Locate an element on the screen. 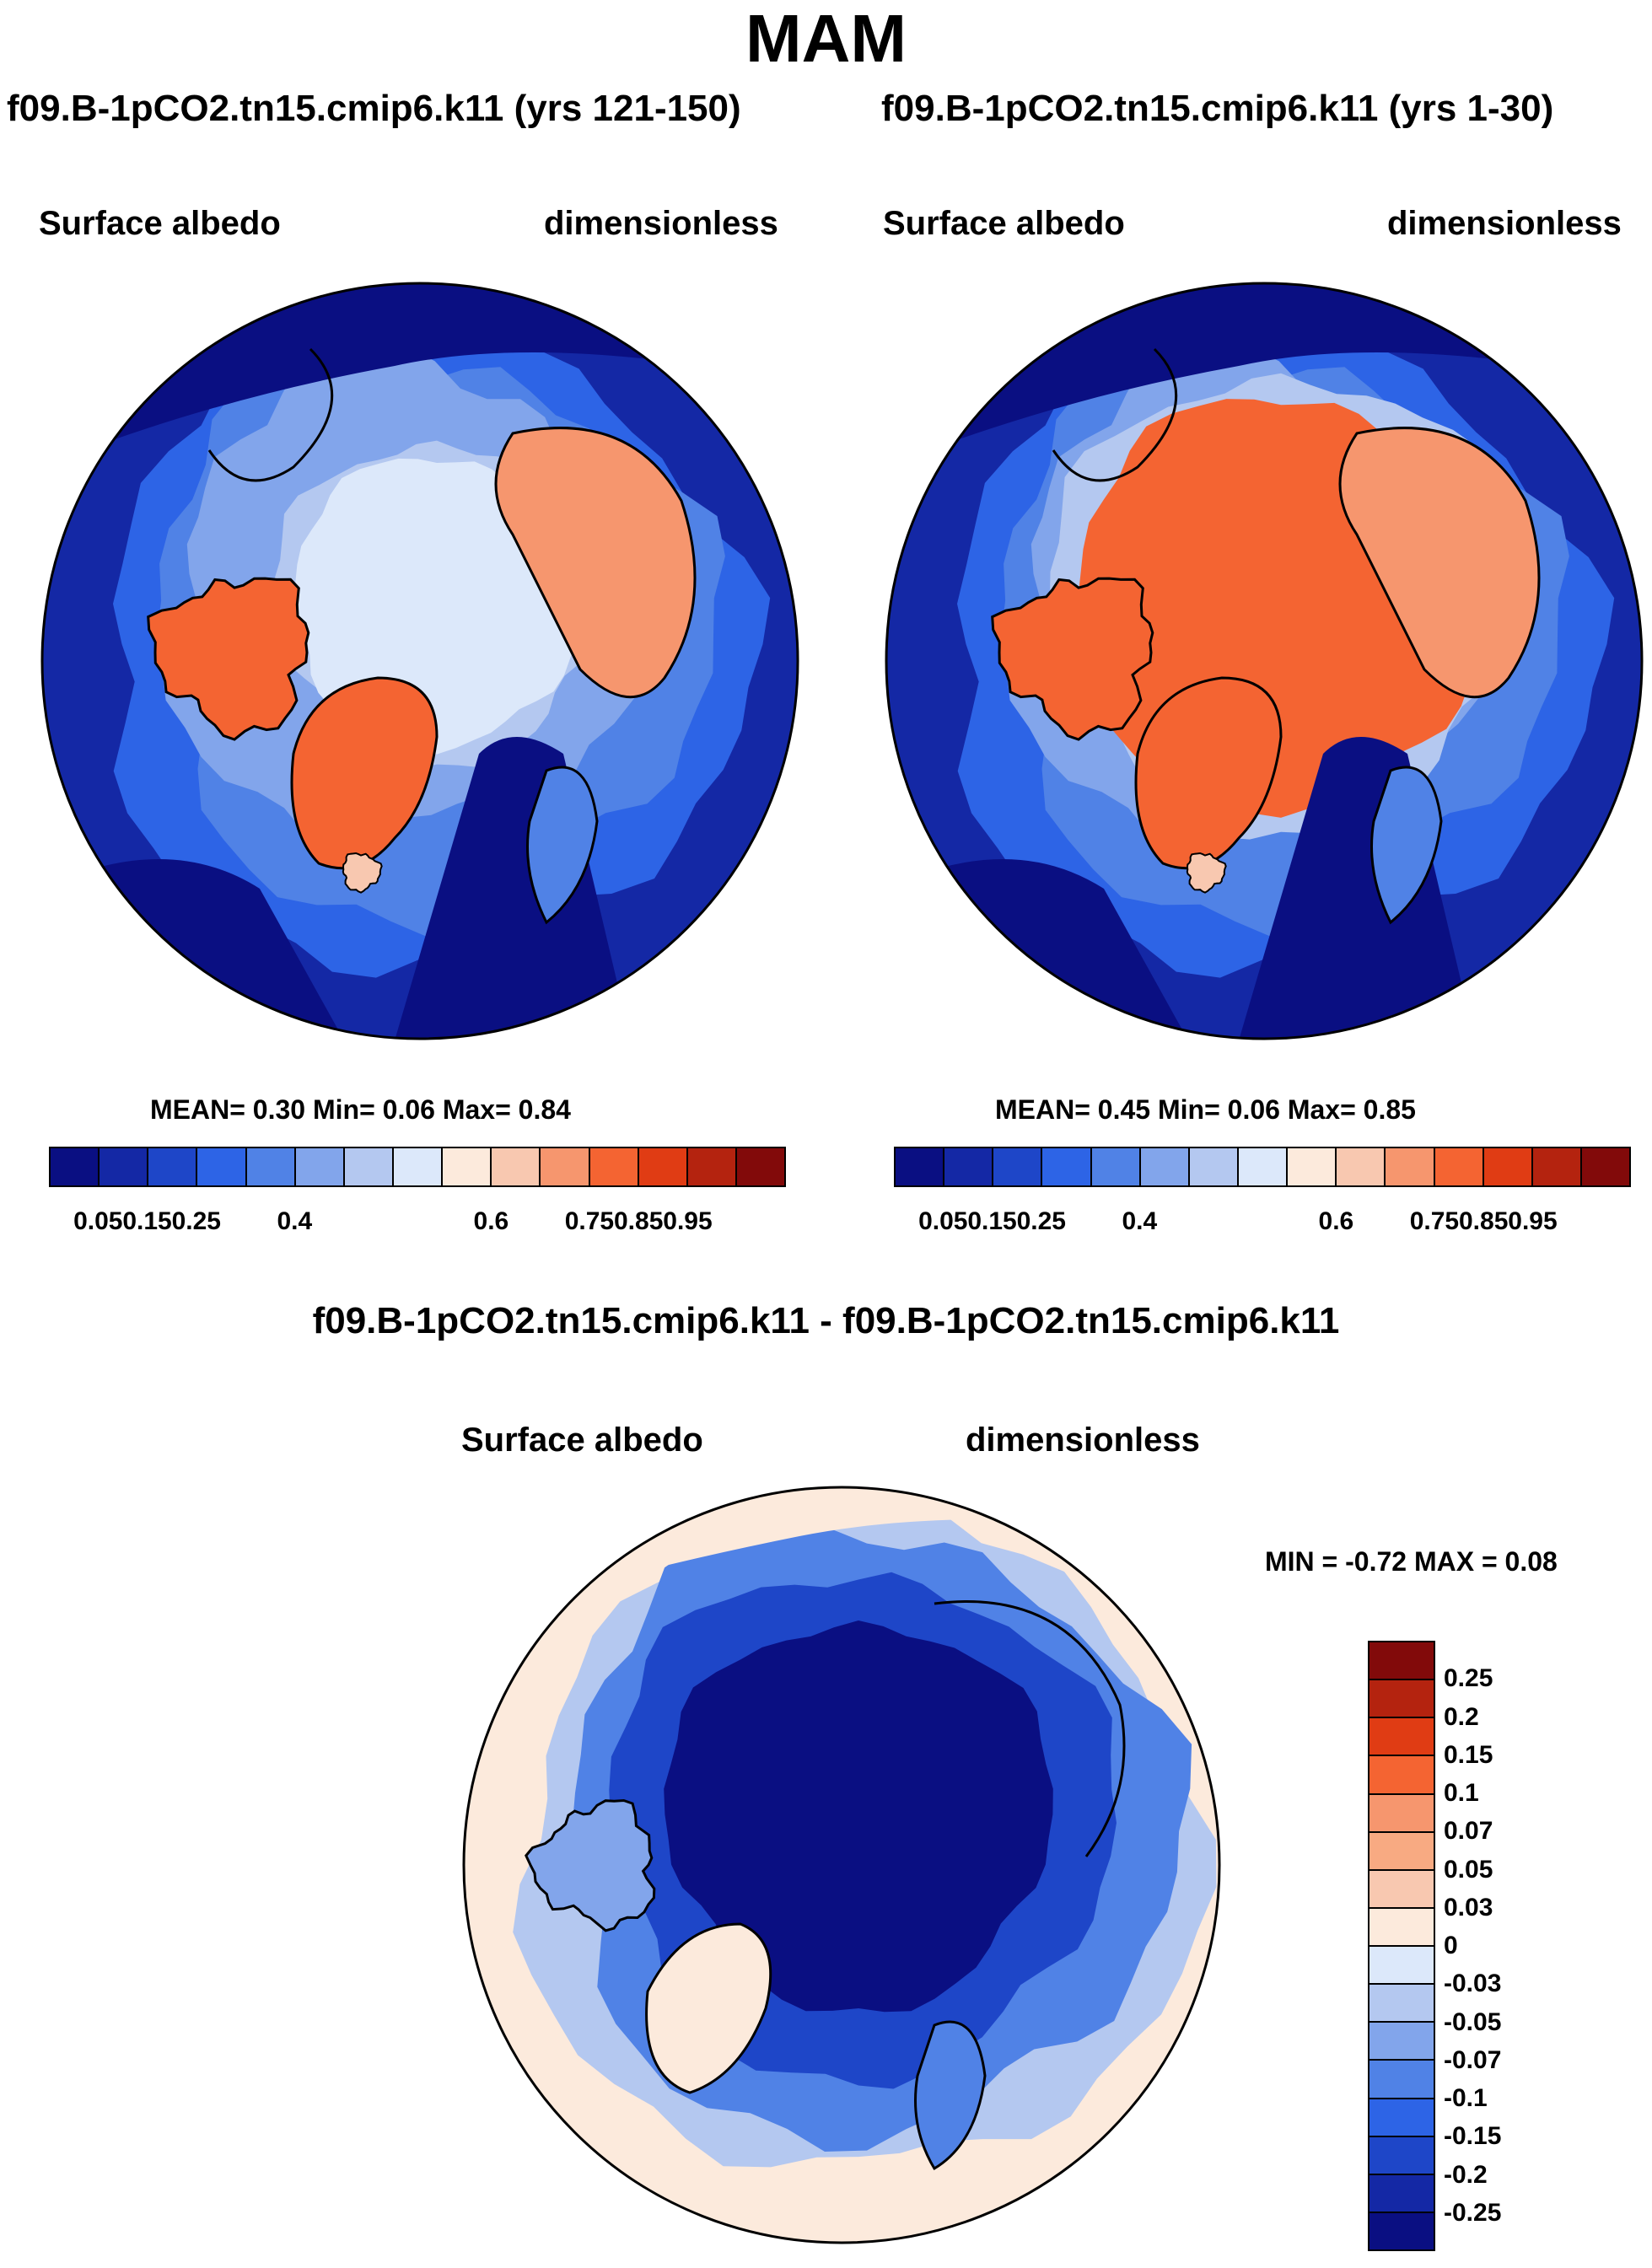 This screenshot has width=1652, height=2268. panel1-stats: MEAN= 0.30 Min= 0.06 Max= 0.84 is located at coordinates (361, 1109).